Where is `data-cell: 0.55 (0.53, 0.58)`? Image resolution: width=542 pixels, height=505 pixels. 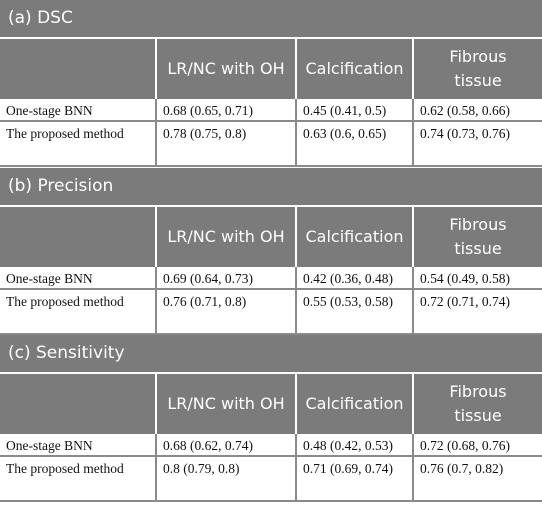
data-cell: 0.55 (0.53, 0.58) is located at coordinates (353, 312).